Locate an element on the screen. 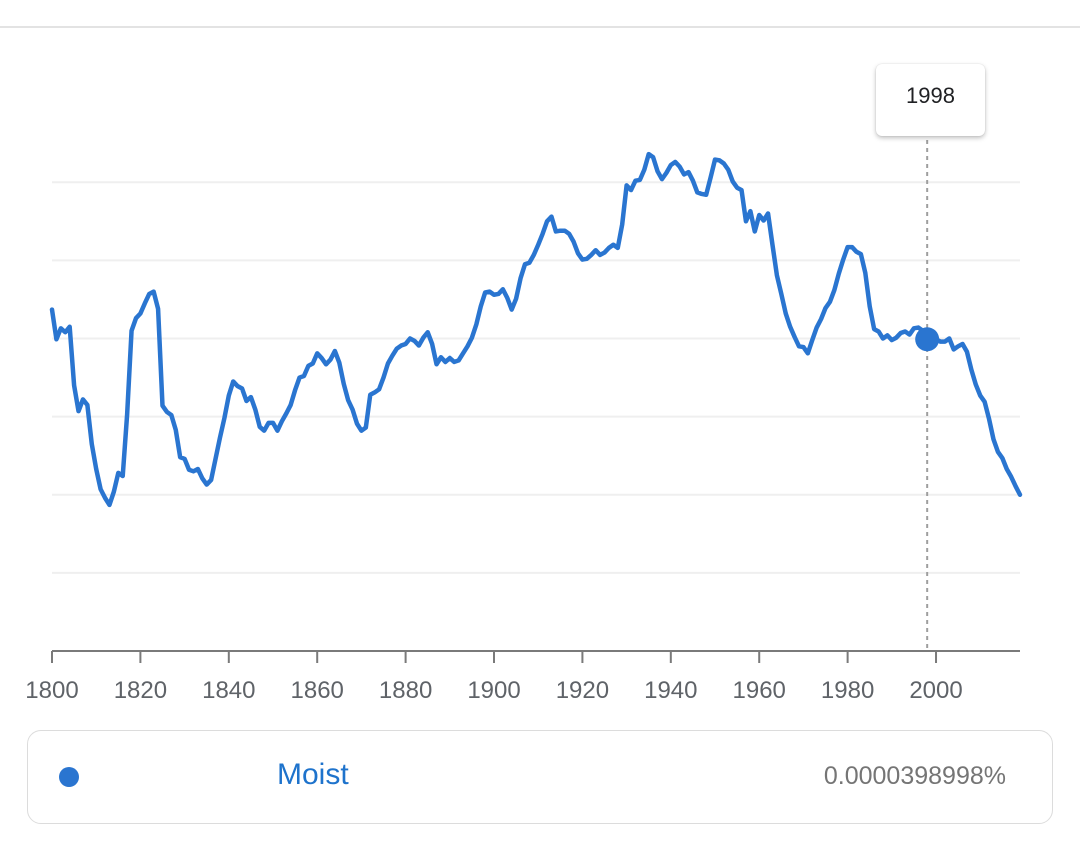 The width and height of the screenshot is (1080, 848). x-tick-label-1800: 1800 is located at coordinates (51, 690).